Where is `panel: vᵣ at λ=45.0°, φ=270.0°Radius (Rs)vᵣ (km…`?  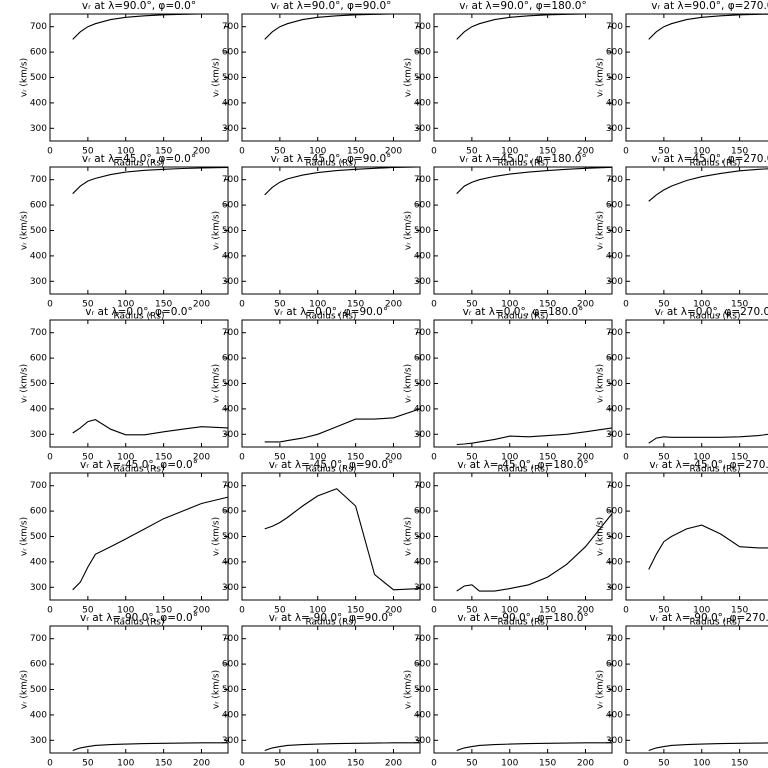
panel: vᵣ at λ=45.0°, φ=270.0°Radius (Rs)vᵣ (km… is located at coordinates (682, 237).